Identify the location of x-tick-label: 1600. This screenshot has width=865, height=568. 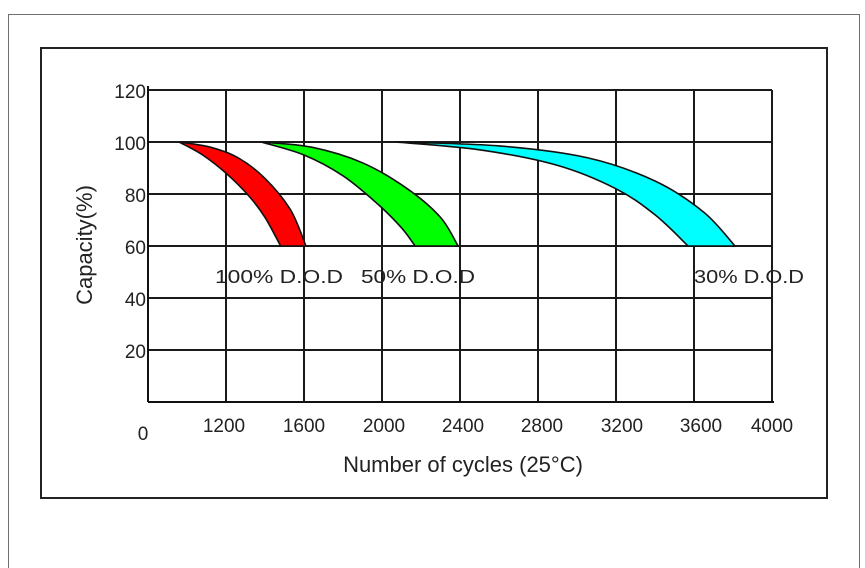
(304, 426).